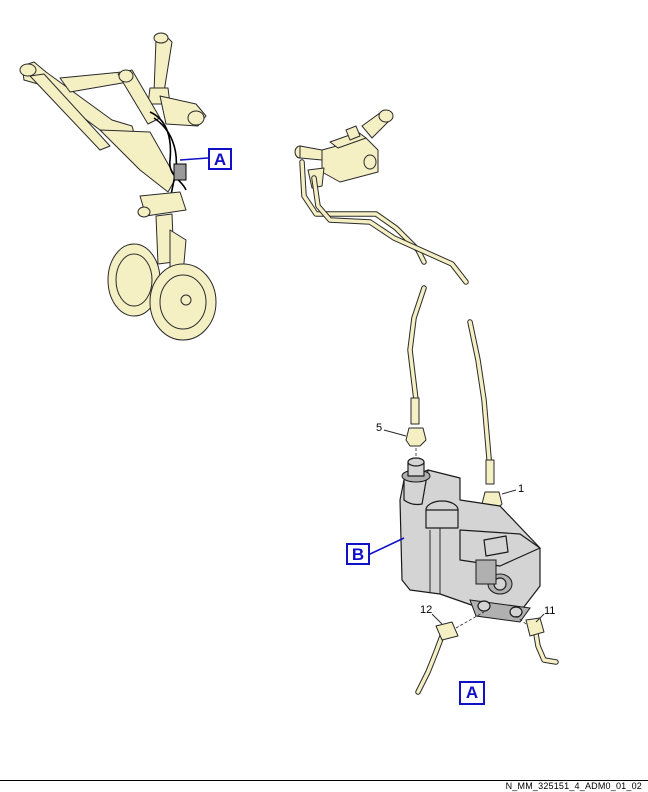 This screenshot has width=648, height=792. What do you see at coordinates (220, 159) in the screenshot?
I see `callout-a-upper: A` at bounding box center [220, 159].